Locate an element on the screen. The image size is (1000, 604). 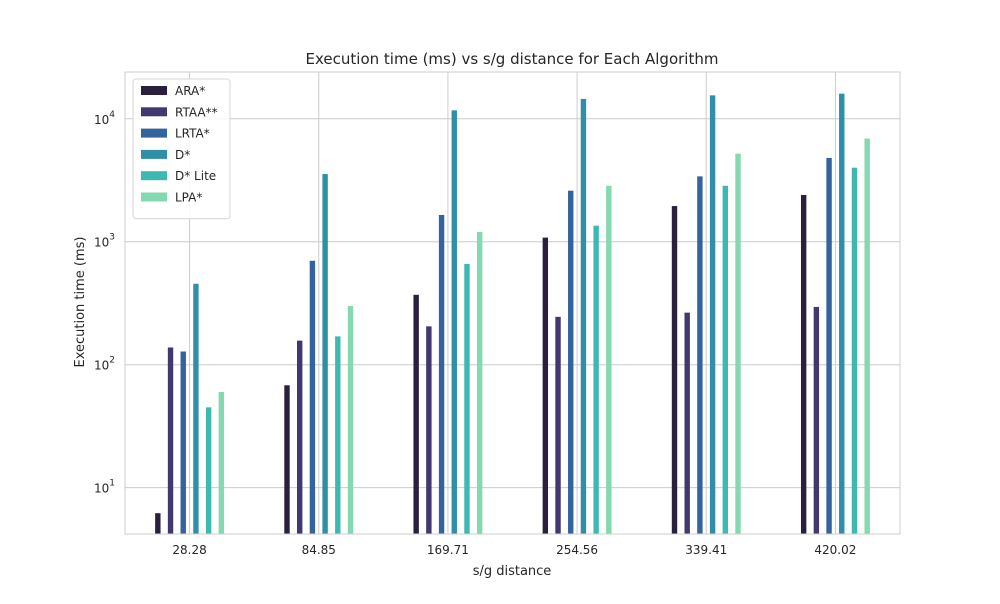
x-tick-label: 28.28 is located at coordinates (189, 550).